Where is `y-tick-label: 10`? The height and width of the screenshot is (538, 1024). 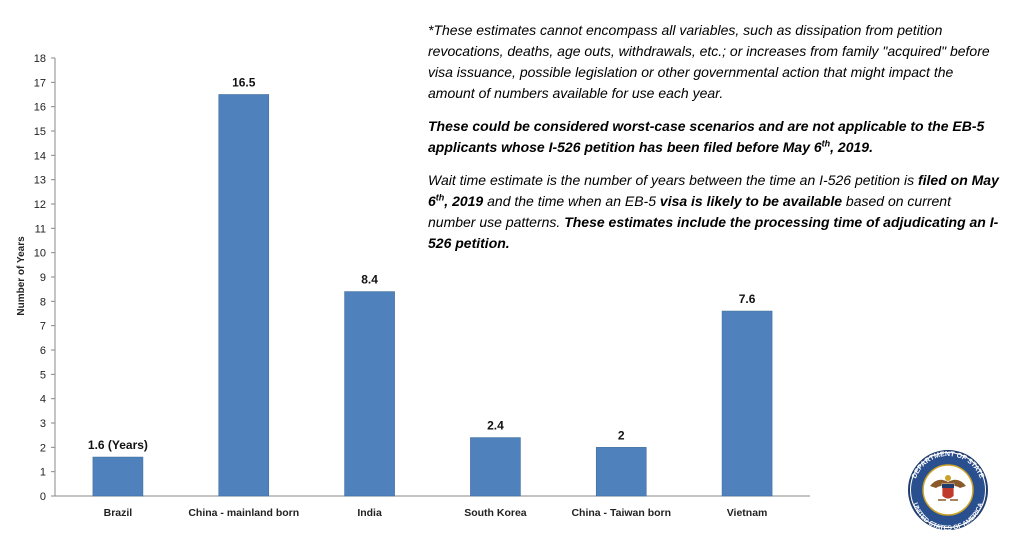 y-tick-label: 10 is located at coordinates (40, 254).